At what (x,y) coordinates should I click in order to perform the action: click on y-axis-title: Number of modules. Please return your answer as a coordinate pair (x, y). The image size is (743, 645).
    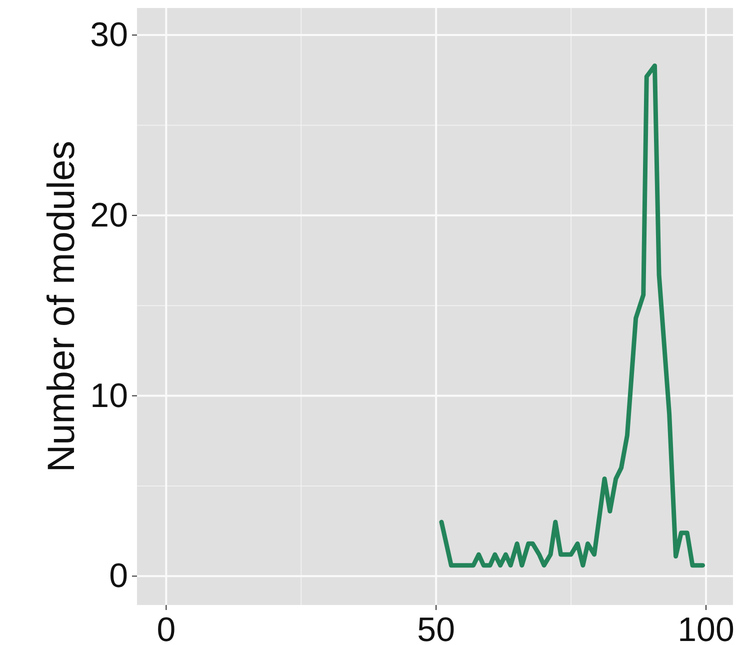
    Looking at the image, I should click on (62, 306).